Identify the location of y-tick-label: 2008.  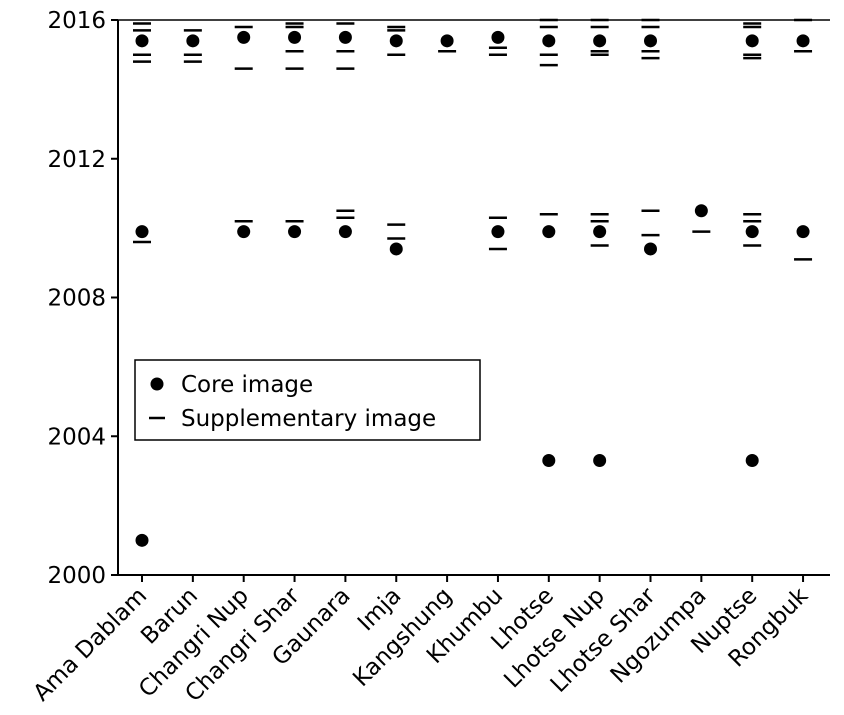
(76, 299).